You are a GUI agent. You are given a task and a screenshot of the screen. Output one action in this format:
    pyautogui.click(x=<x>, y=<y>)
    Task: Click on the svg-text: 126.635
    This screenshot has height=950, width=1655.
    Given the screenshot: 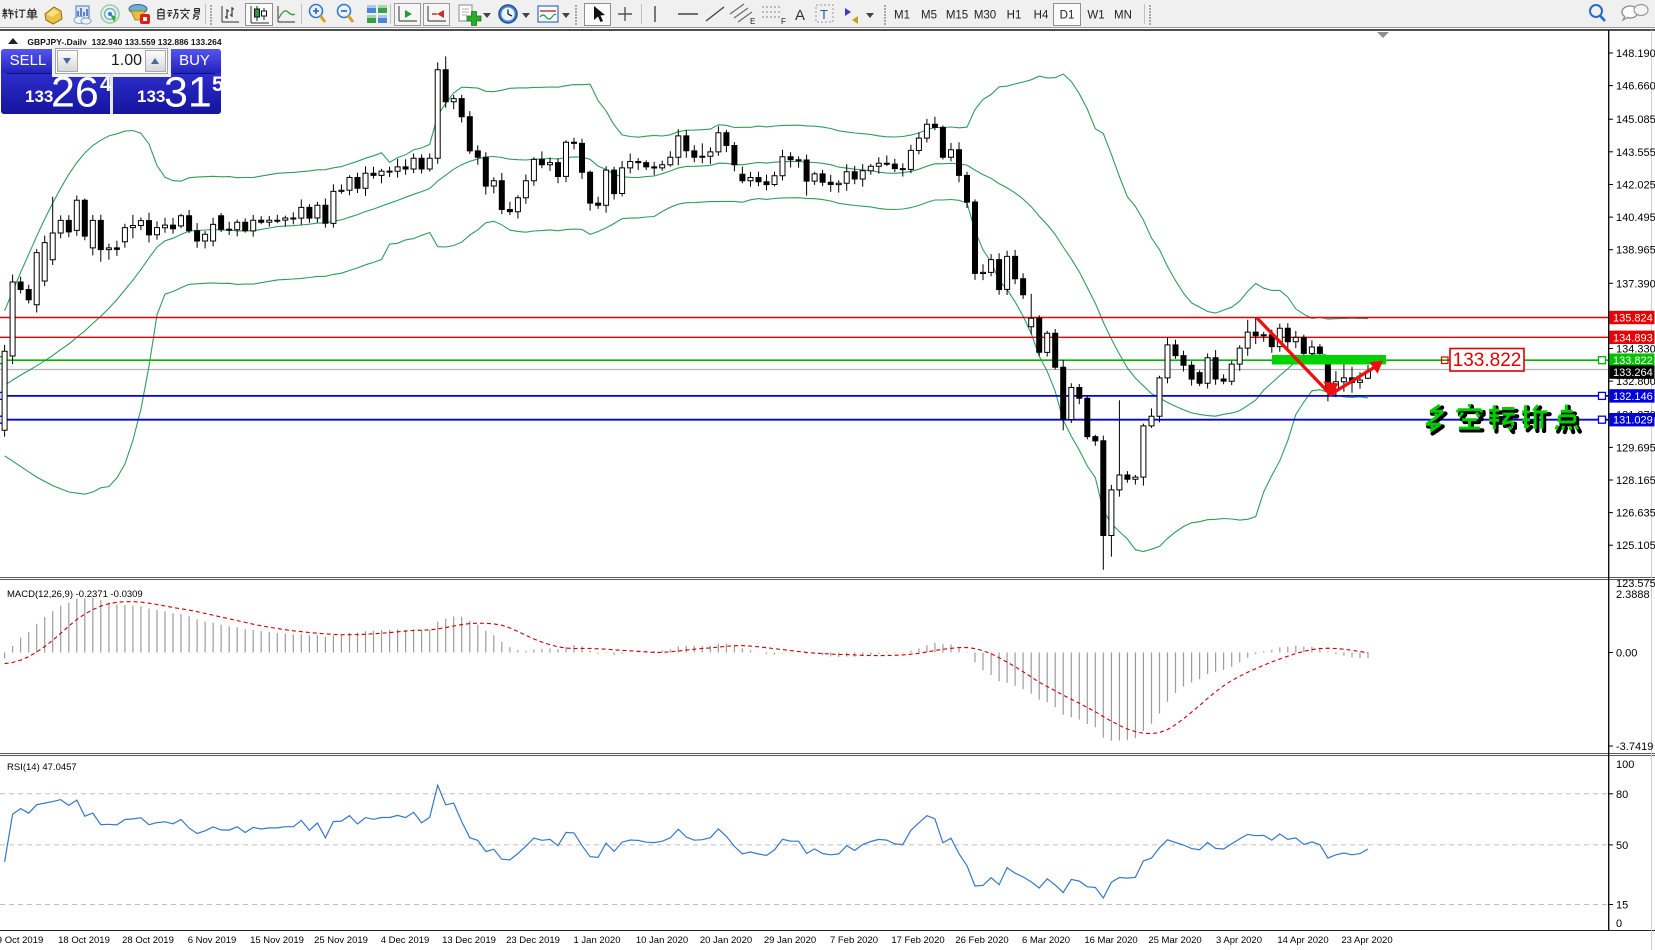 What is the action you would take?
    pyautogui.click(x=1635, y=514)
    